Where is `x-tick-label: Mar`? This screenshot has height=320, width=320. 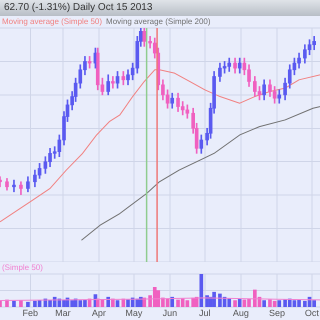
x-tick-label: Mar is located at coordinates (63, 313).